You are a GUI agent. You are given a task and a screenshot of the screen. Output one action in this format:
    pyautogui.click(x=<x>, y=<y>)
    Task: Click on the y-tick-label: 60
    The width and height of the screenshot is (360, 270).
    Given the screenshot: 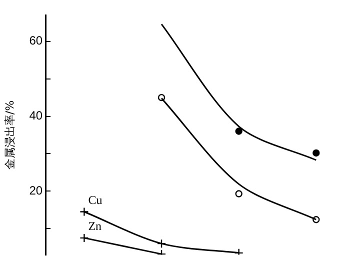 What is the action you would take?
    pyautogui.click(x=36, y=41)
    